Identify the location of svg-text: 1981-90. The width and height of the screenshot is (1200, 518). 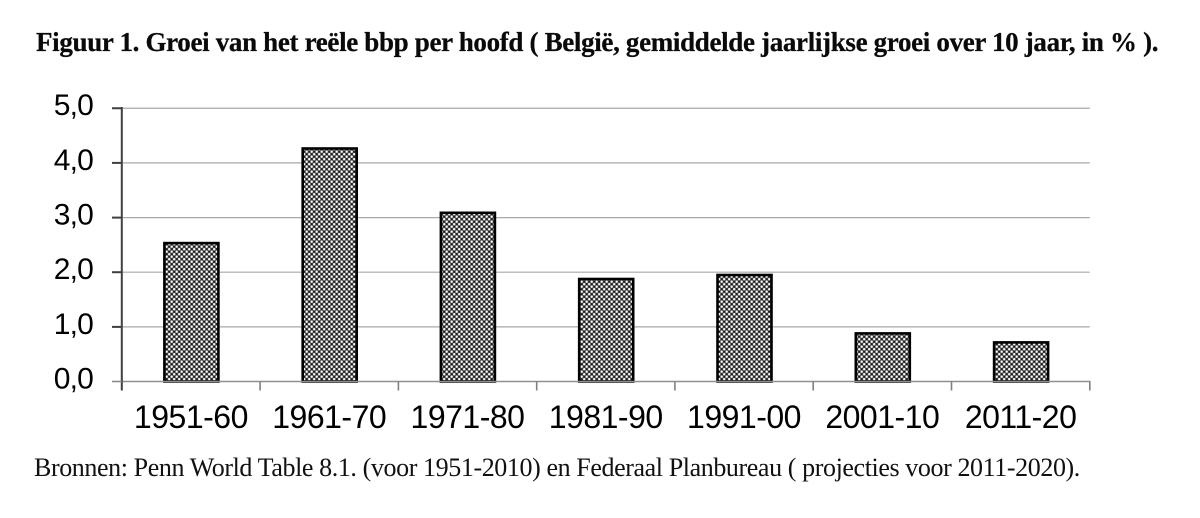
(606, 417).